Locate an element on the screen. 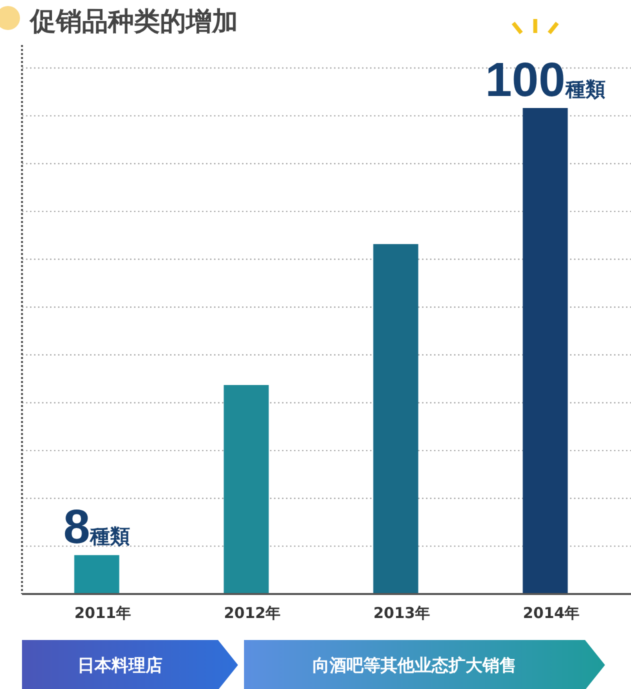 Image resolution: width=631 pixels, height=689 pixels. x-tick-label: 2011年 is located at coordinates (103, 613).